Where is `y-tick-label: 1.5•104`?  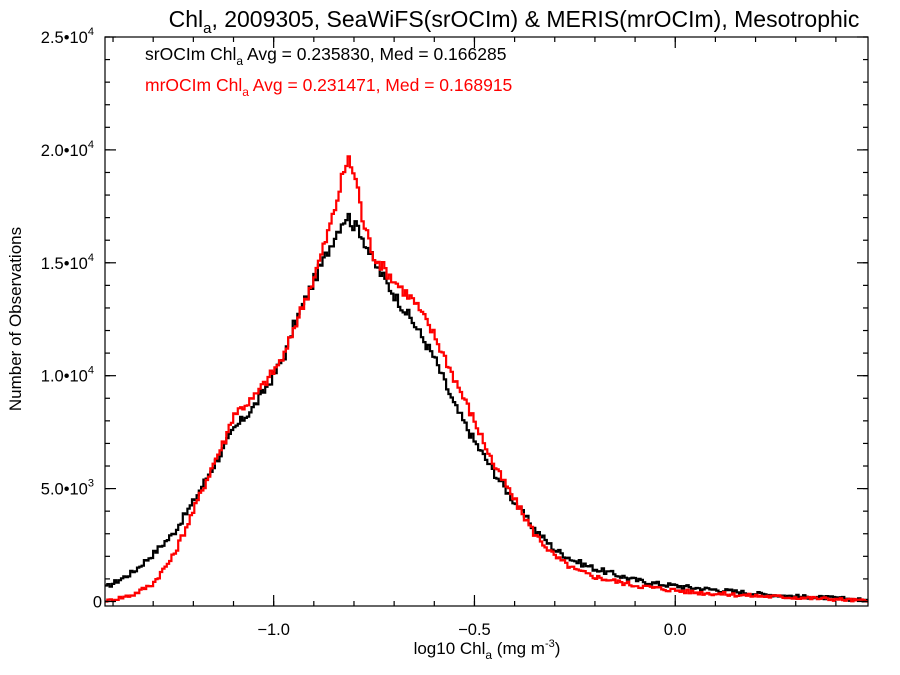 y-tick-label: 1.5•104 is located at coordinates (67, 262).